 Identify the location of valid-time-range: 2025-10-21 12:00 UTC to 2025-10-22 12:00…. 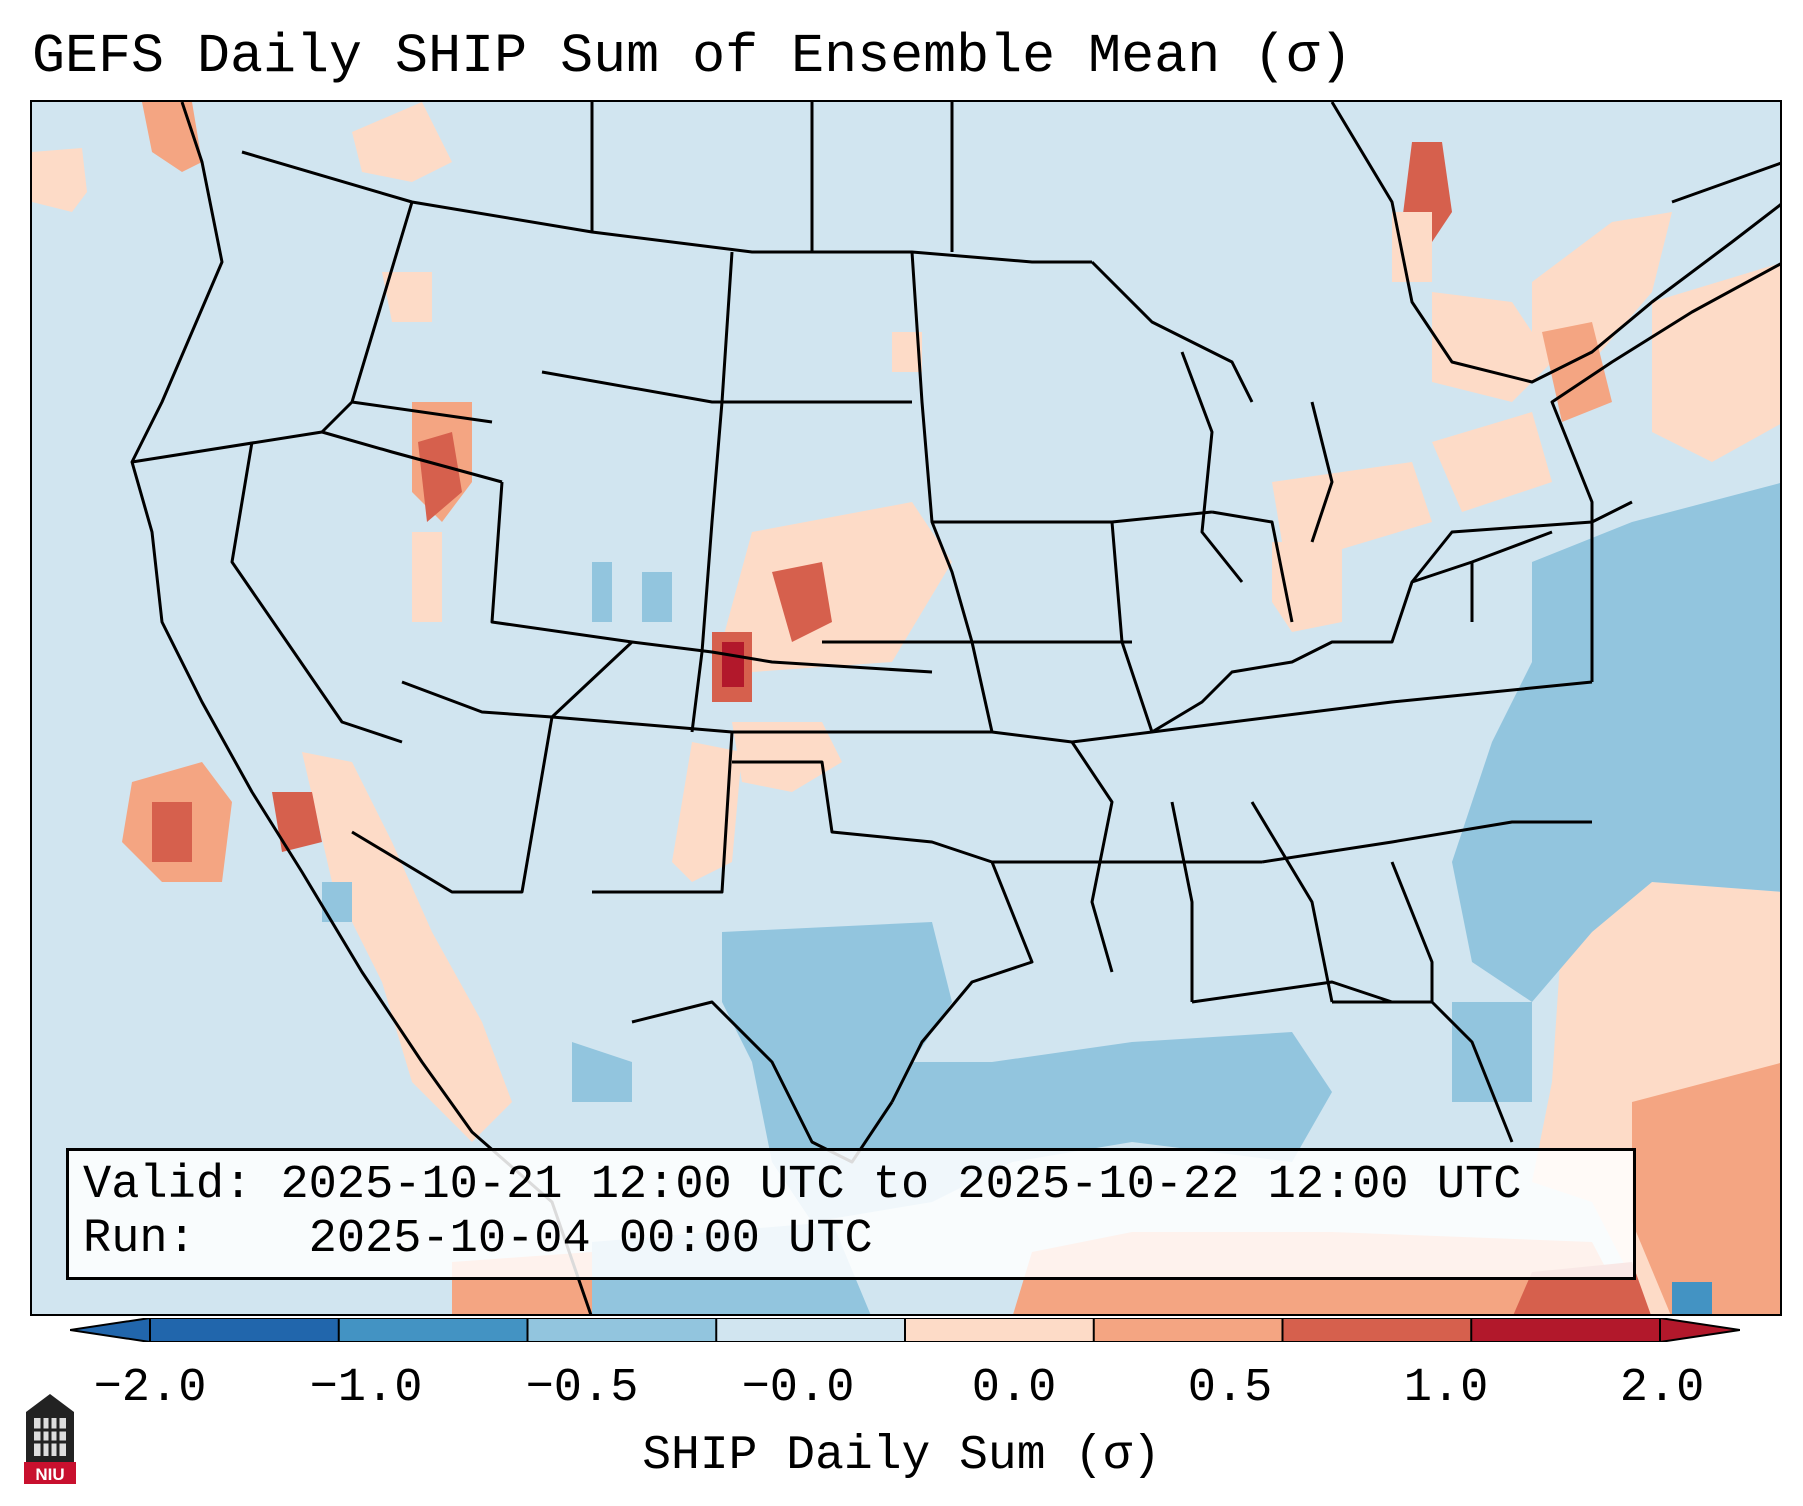
(901, 1185).